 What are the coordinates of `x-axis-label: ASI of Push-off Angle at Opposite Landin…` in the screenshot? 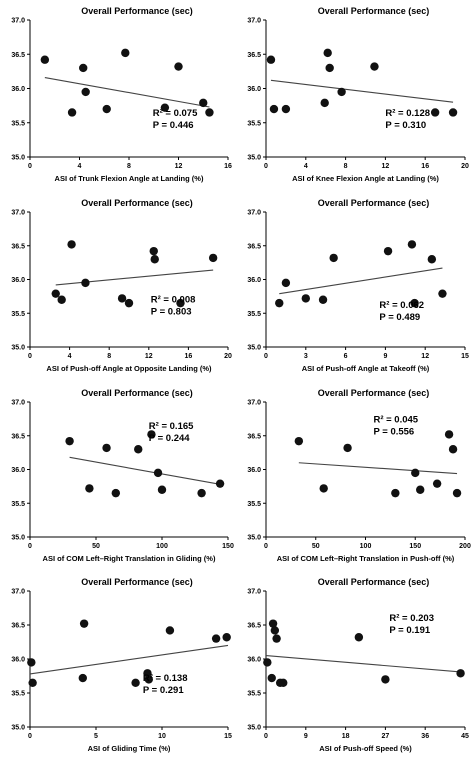 It's located at (129, 368).